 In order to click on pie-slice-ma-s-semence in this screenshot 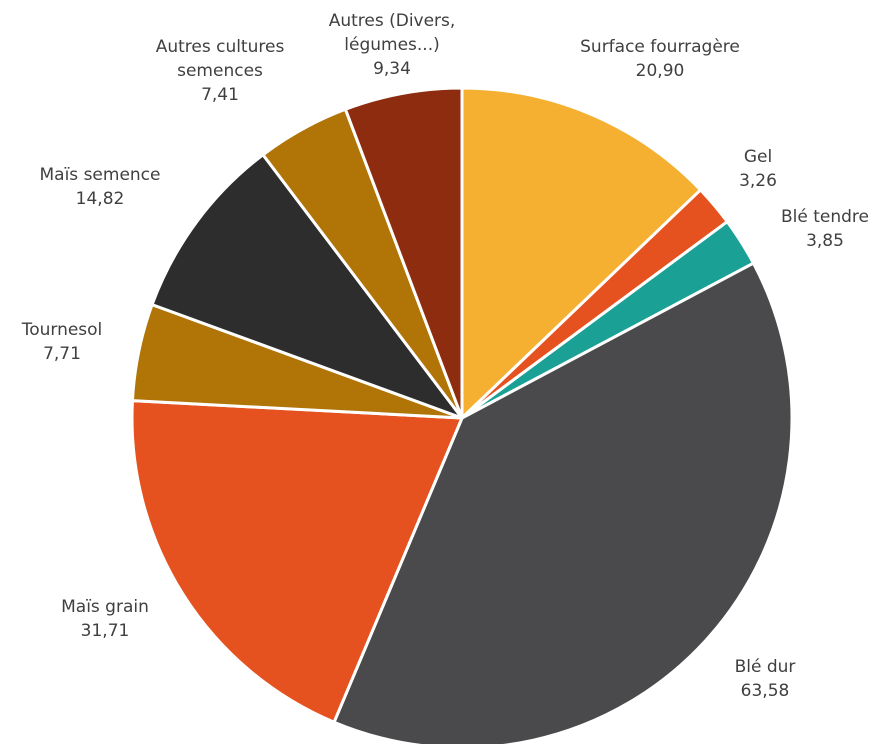, I will do `click(307, 286)`.